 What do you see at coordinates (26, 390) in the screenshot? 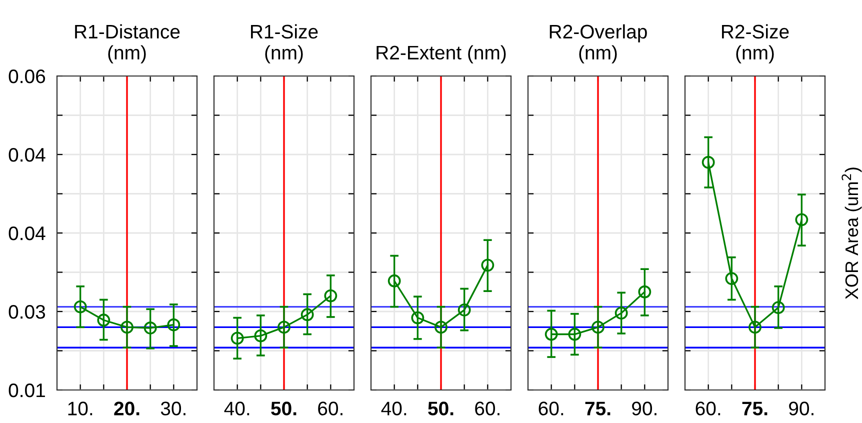
I see `y-tick-label: 0.01` at bounding box center [26, 390].